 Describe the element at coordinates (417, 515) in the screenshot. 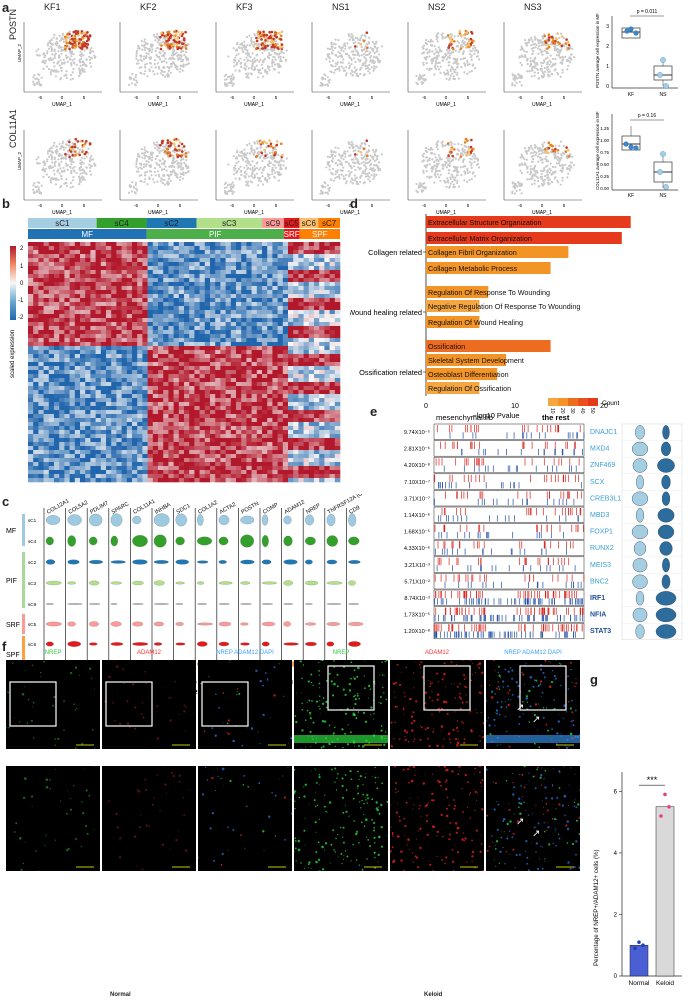

I see `barcode-pvalue: 1.14X10⁻⁶` at that location.